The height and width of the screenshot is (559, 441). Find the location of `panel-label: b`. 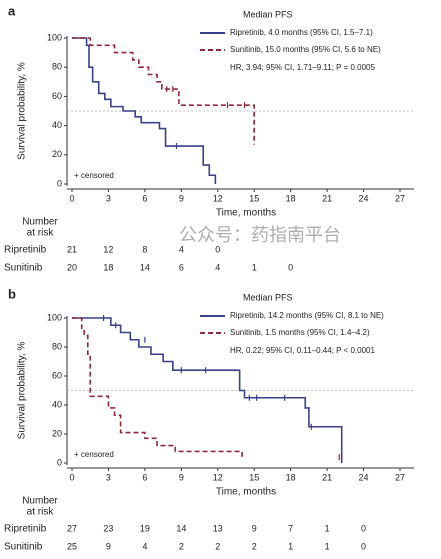

panel-label: b is located at coordinates (12, 293).